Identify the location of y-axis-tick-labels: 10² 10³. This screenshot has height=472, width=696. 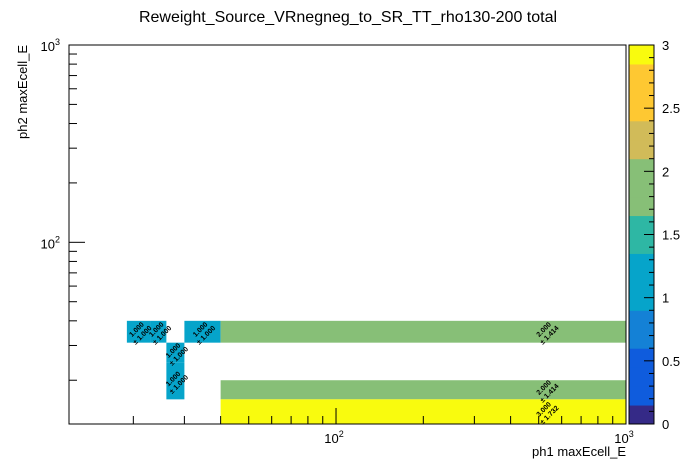
(50, 144).